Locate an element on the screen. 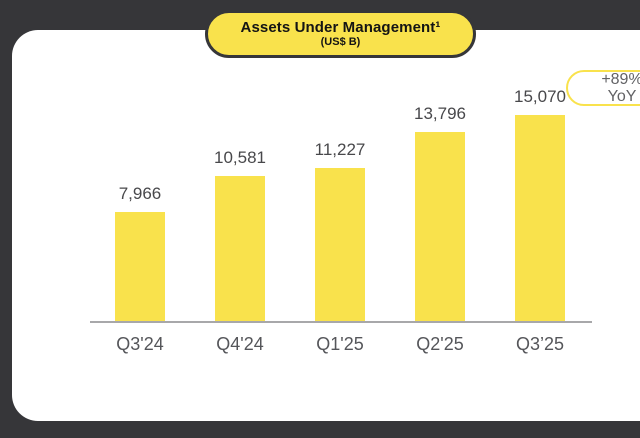 The width and height of the screenshot is (640, 438). x-axis-tick-label: Q1'25 is located at coordinates (340, 344).